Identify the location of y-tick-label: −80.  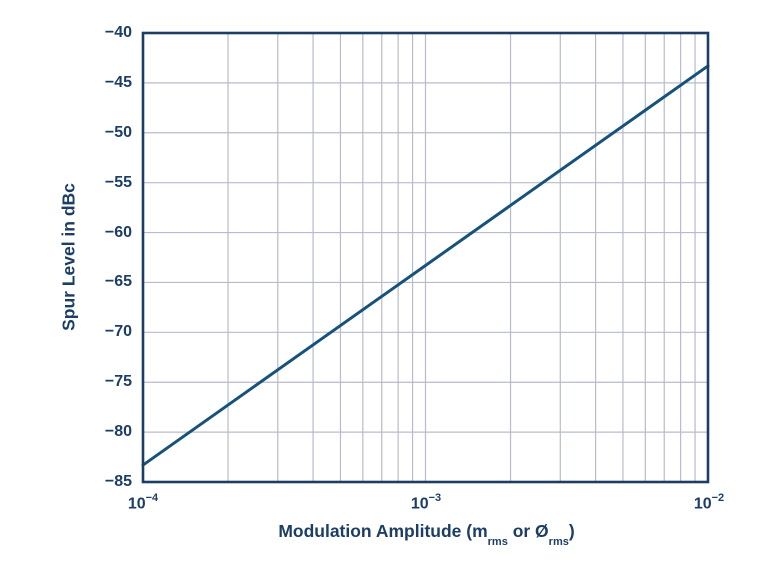
(118, 431).